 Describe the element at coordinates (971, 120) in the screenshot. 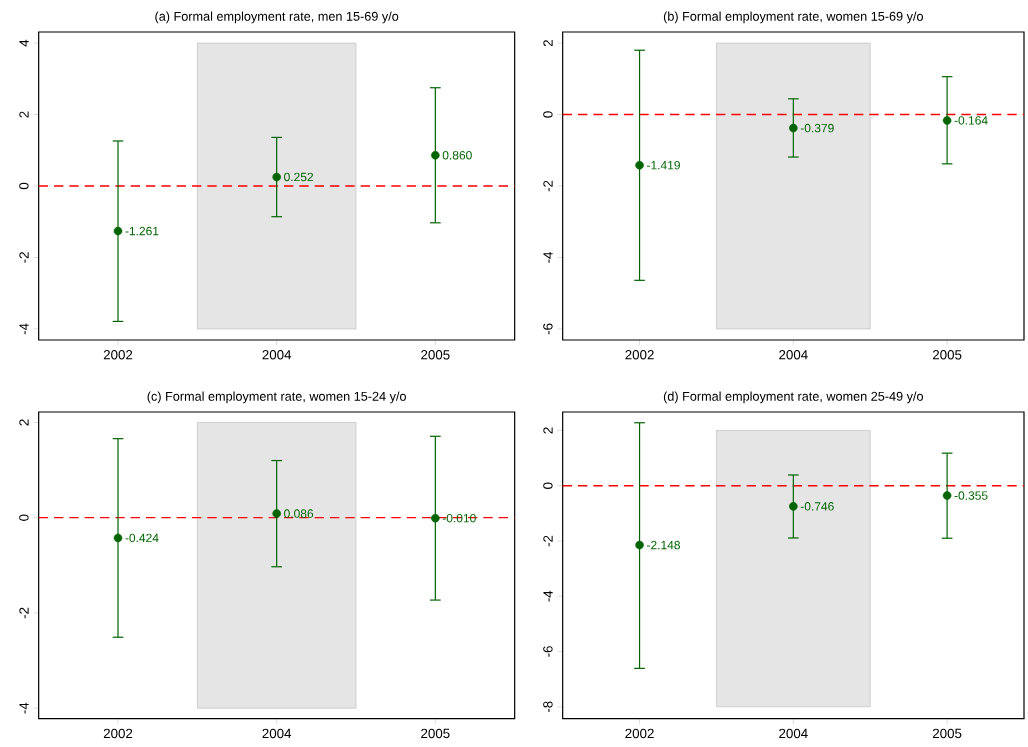

I see `data-label: -0.164` at that location.